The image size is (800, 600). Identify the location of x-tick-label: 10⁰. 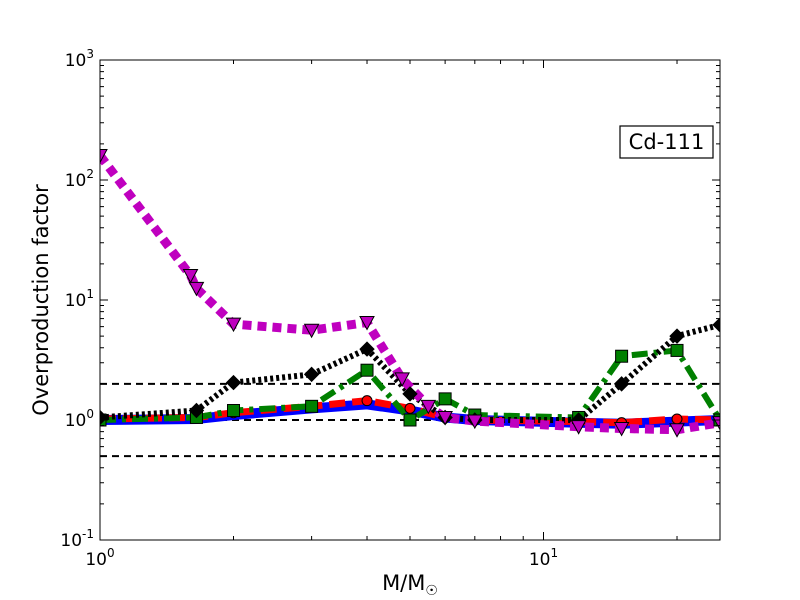
(99, 558).